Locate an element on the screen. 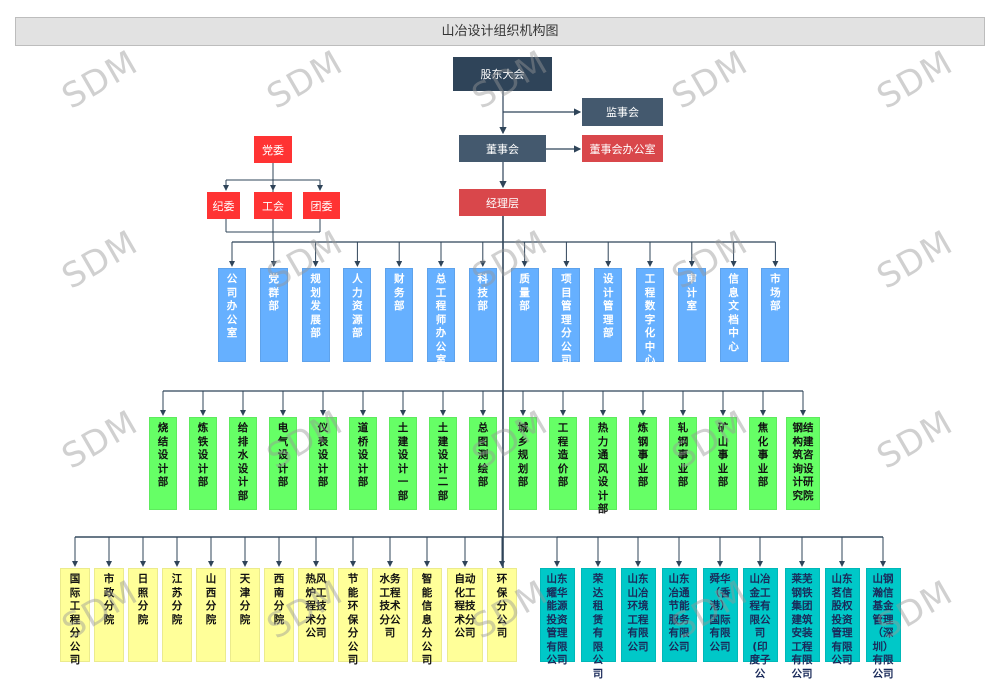  party-committee-box: 党委 is located at coordinates (273, 149).